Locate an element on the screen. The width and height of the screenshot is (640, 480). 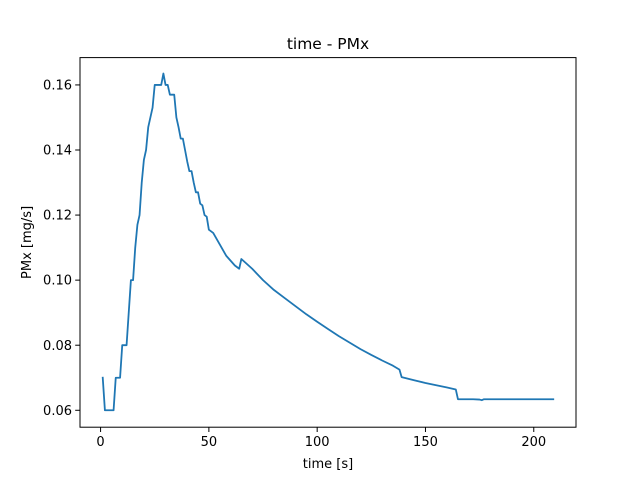
x-tick-label: 100 is located at coordinates (317, 442).